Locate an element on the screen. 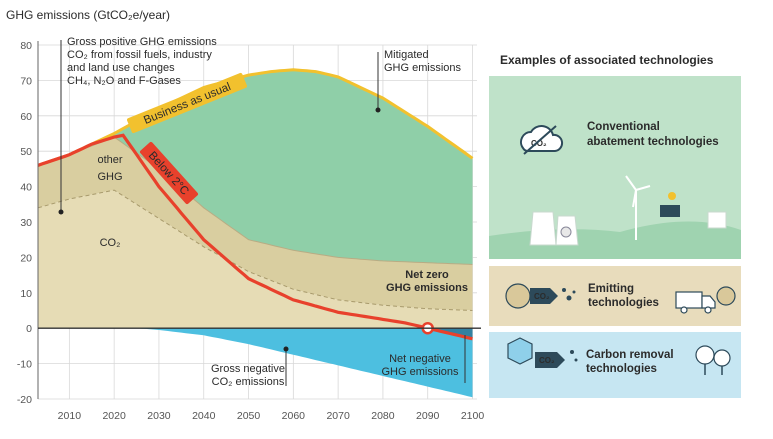 This screenshot has height=439, width=773. tech-label-removal-2: technologies is located at coordinates (621, 369).